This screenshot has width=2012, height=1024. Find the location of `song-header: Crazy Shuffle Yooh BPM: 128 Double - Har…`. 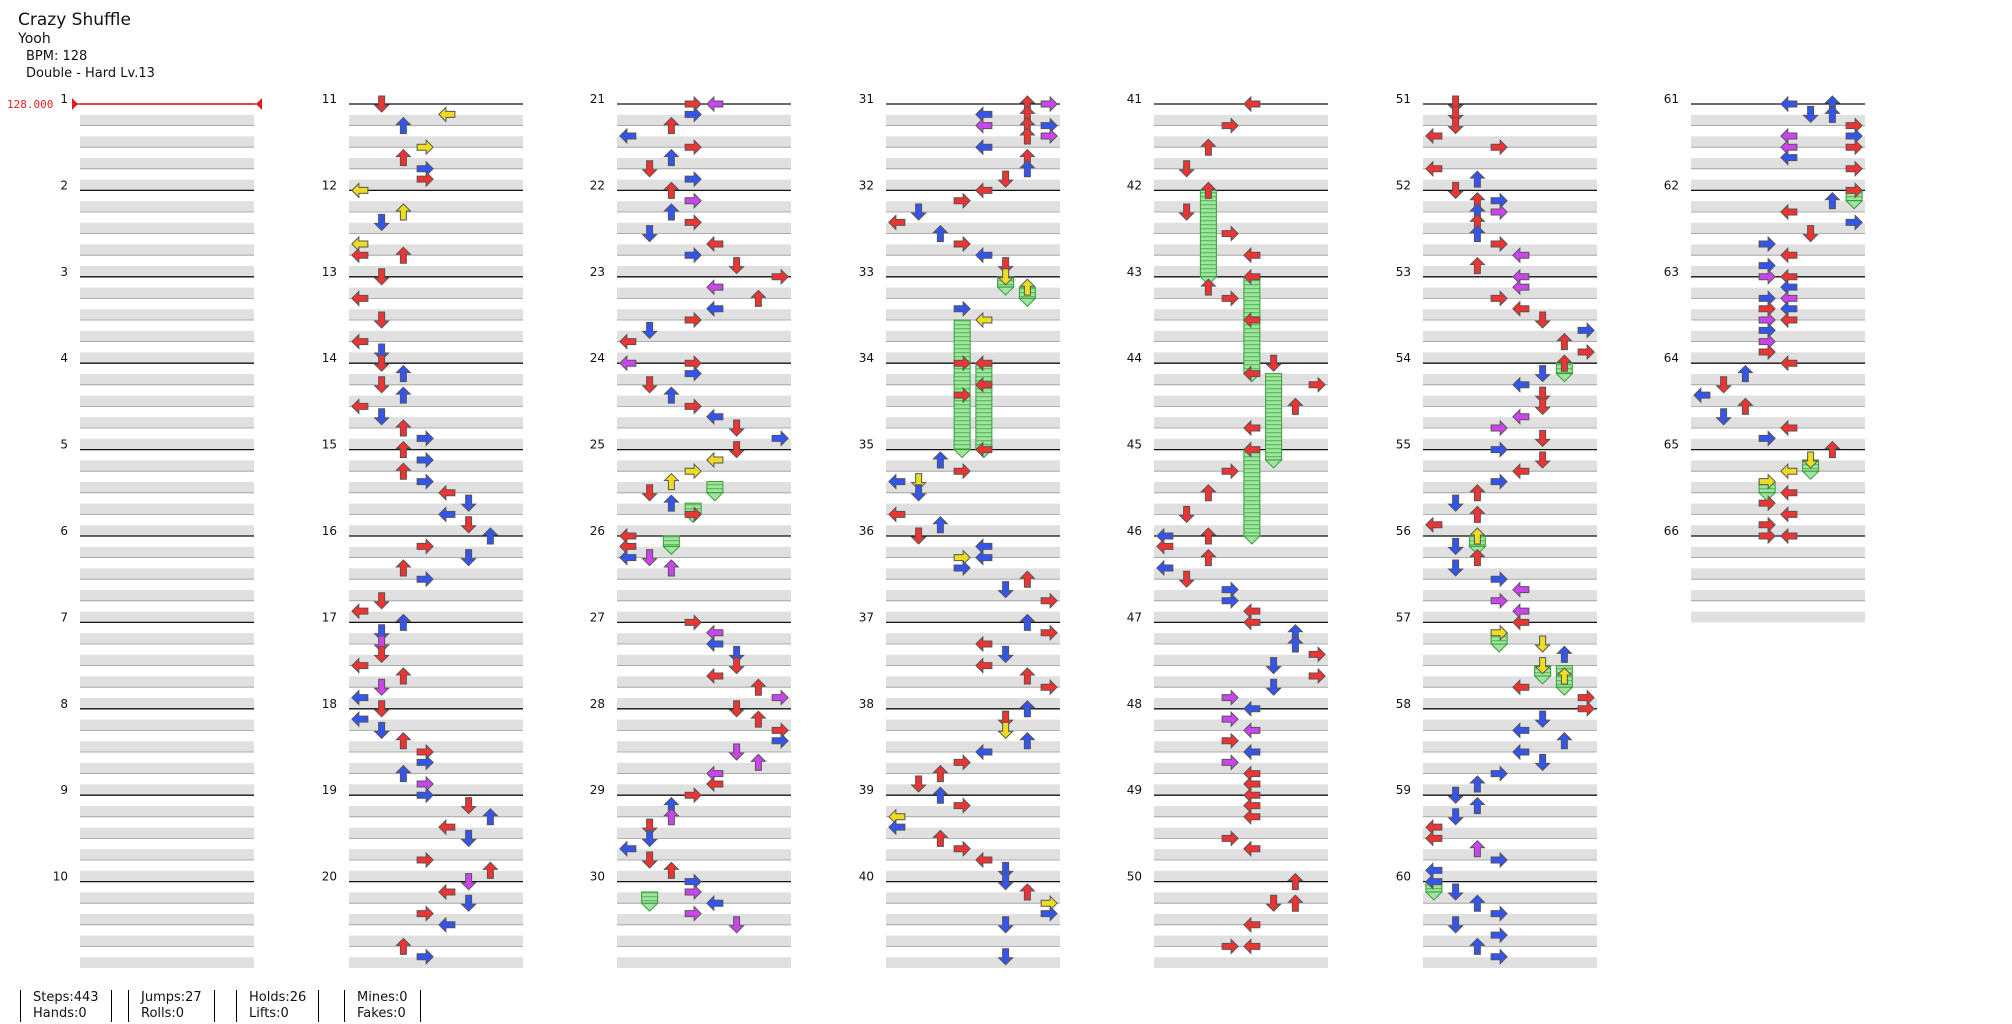

song-header: Crazy Shuffle Yooh BPM: 128 Double - Har… is located at coordinates (86, 46).